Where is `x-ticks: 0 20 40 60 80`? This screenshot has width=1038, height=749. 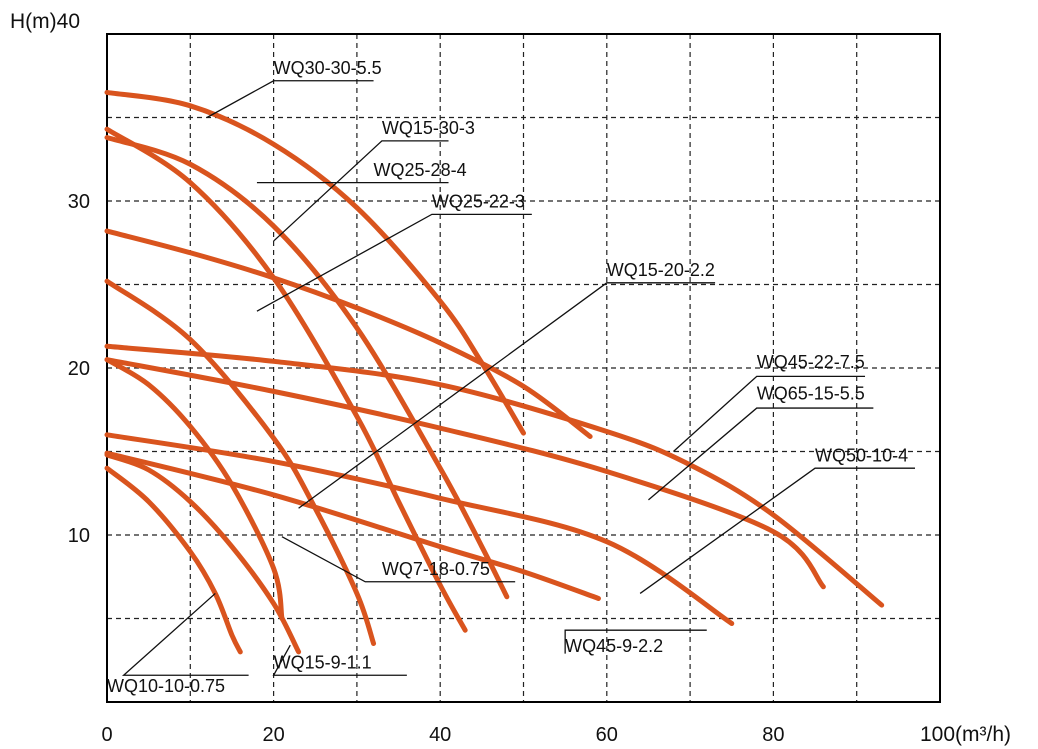 x-ticks: 0 20 40 60 80 is located at coordinates (442, 735).